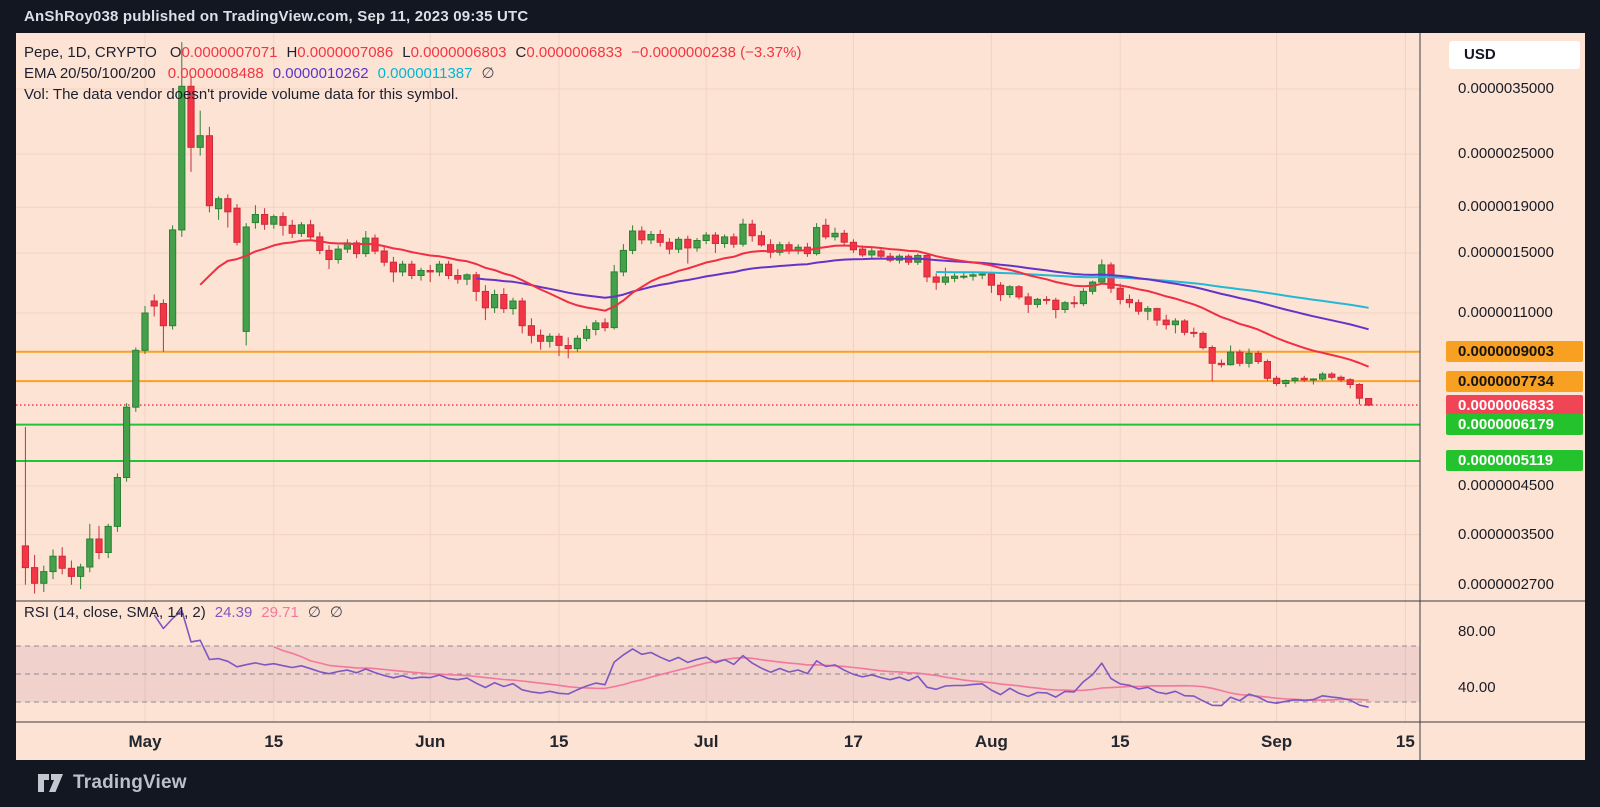 Image resolution: width=1600 pixels, height=807 pixels. I want to click on rsi-axis-label: 80.00, so click(1477, 631).